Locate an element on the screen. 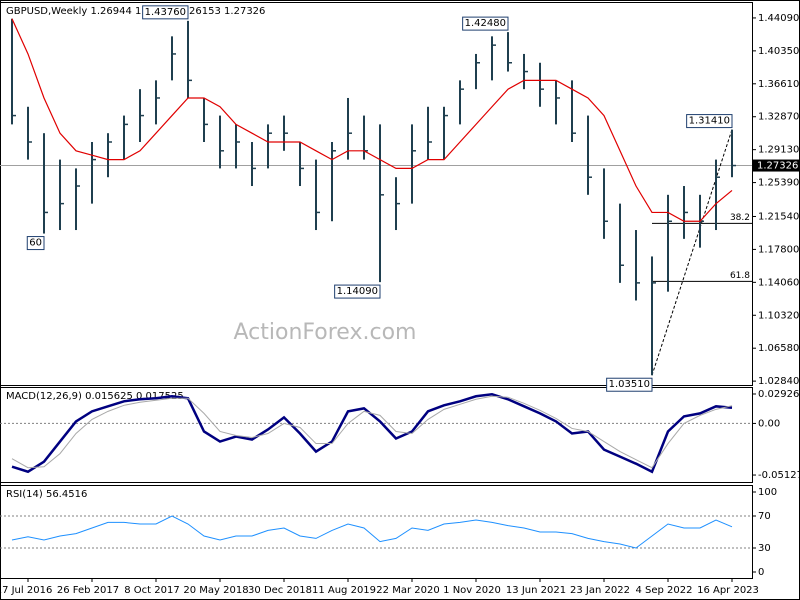 The height and width of the screenshot is (600, 800). price-annotation: 60 is located at coordinates (35, 243).